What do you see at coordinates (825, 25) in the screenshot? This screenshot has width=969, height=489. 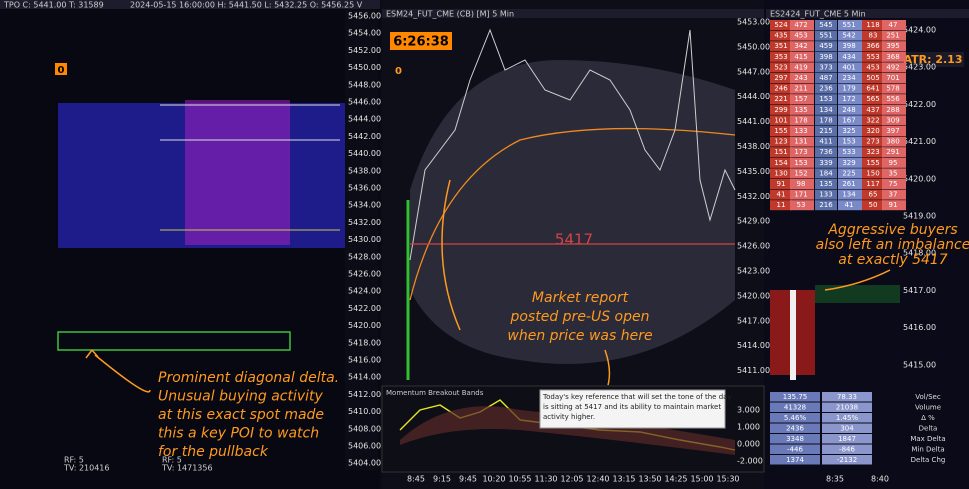 I see `footprint-value: 545` at bounding box center [825, 25].